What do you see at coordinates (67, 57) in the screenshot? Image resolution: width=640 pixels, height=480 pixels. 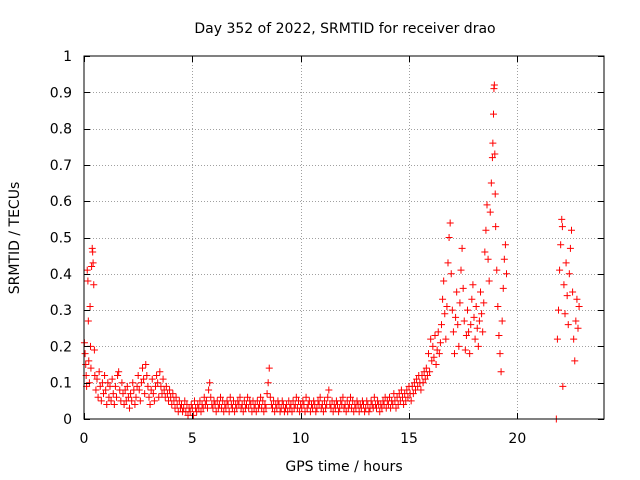 I see `y-tick-label: 1` at bounding box center [67, 57].